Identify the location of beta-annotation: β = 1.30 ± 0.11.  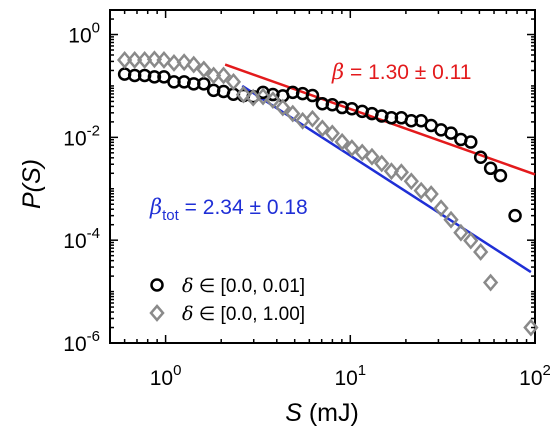
(401, 72).